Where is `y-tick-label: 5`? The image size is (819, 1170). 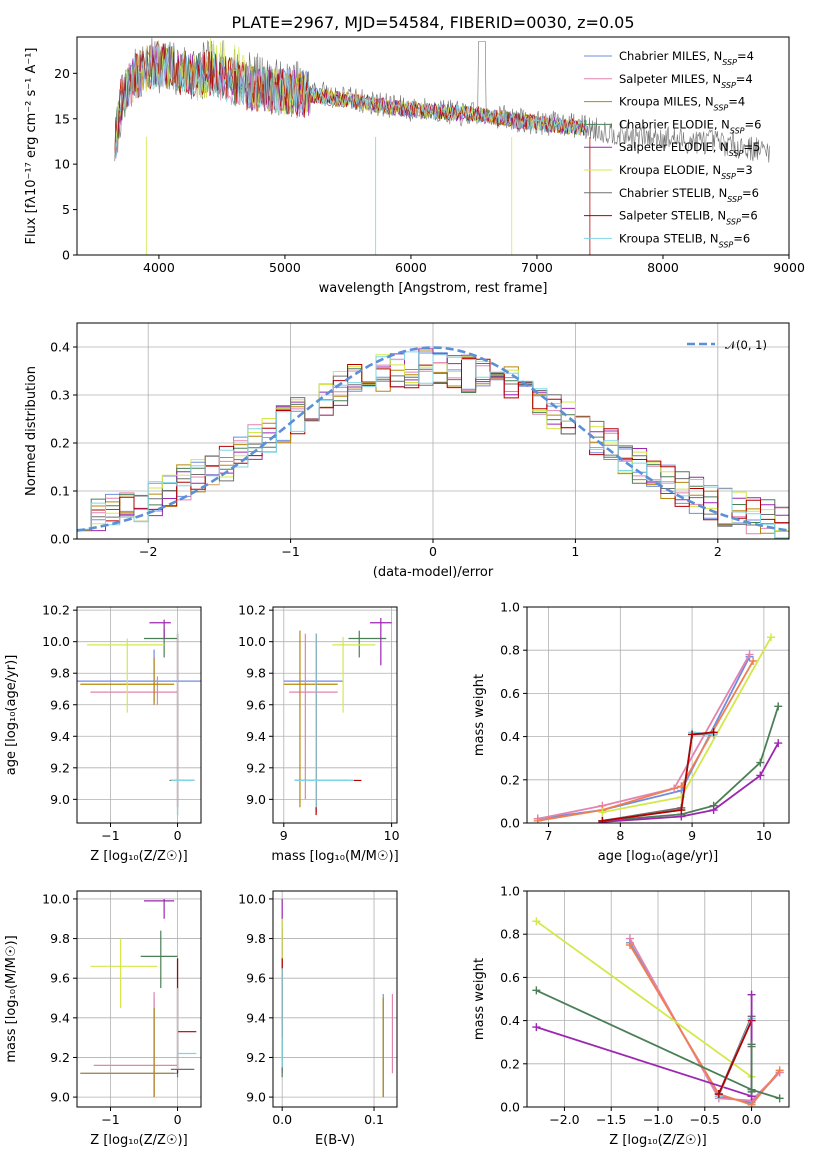 y-tick-label: 5 is located at coordinates (66, 209).